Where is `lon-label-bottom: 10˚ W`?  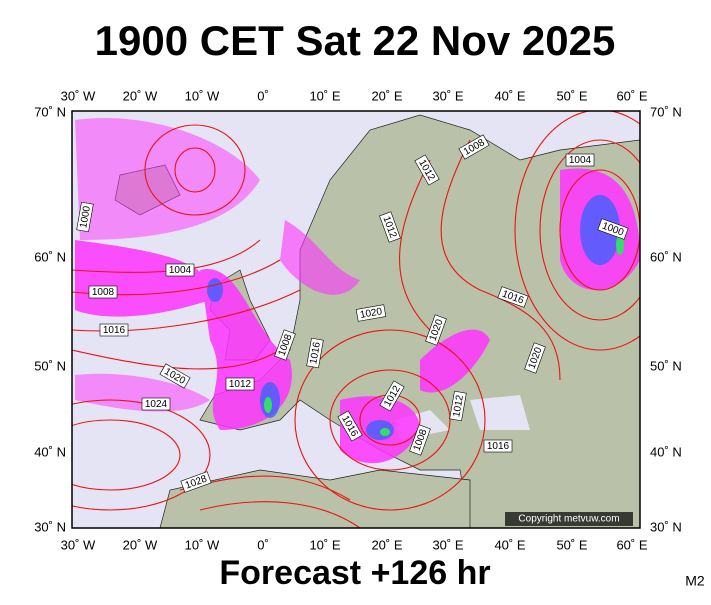
lon-label-bottom: 10˚ W is located at coordinates (202, 544).